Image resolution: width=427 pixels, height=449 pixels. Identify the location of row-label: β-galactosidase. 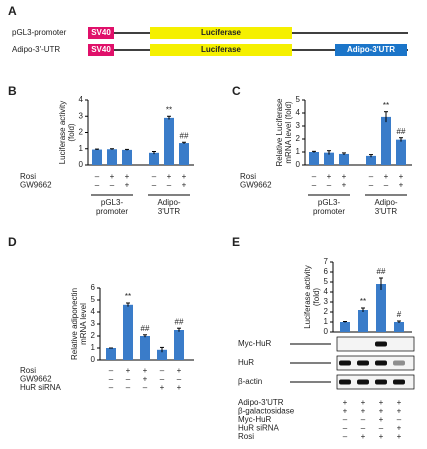
(266, 411).